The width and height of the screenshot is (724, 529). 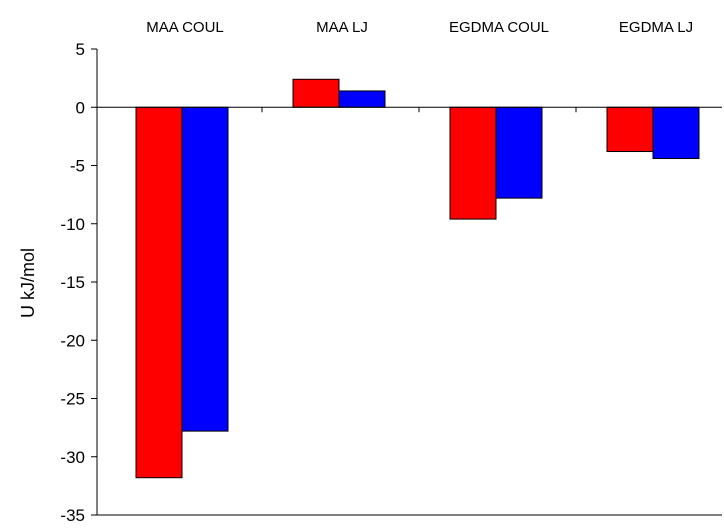 What do you see at coordinates (72, 515) in the screenshot?
I see `y-tick-label: -35` at bounding box center [72, 515].